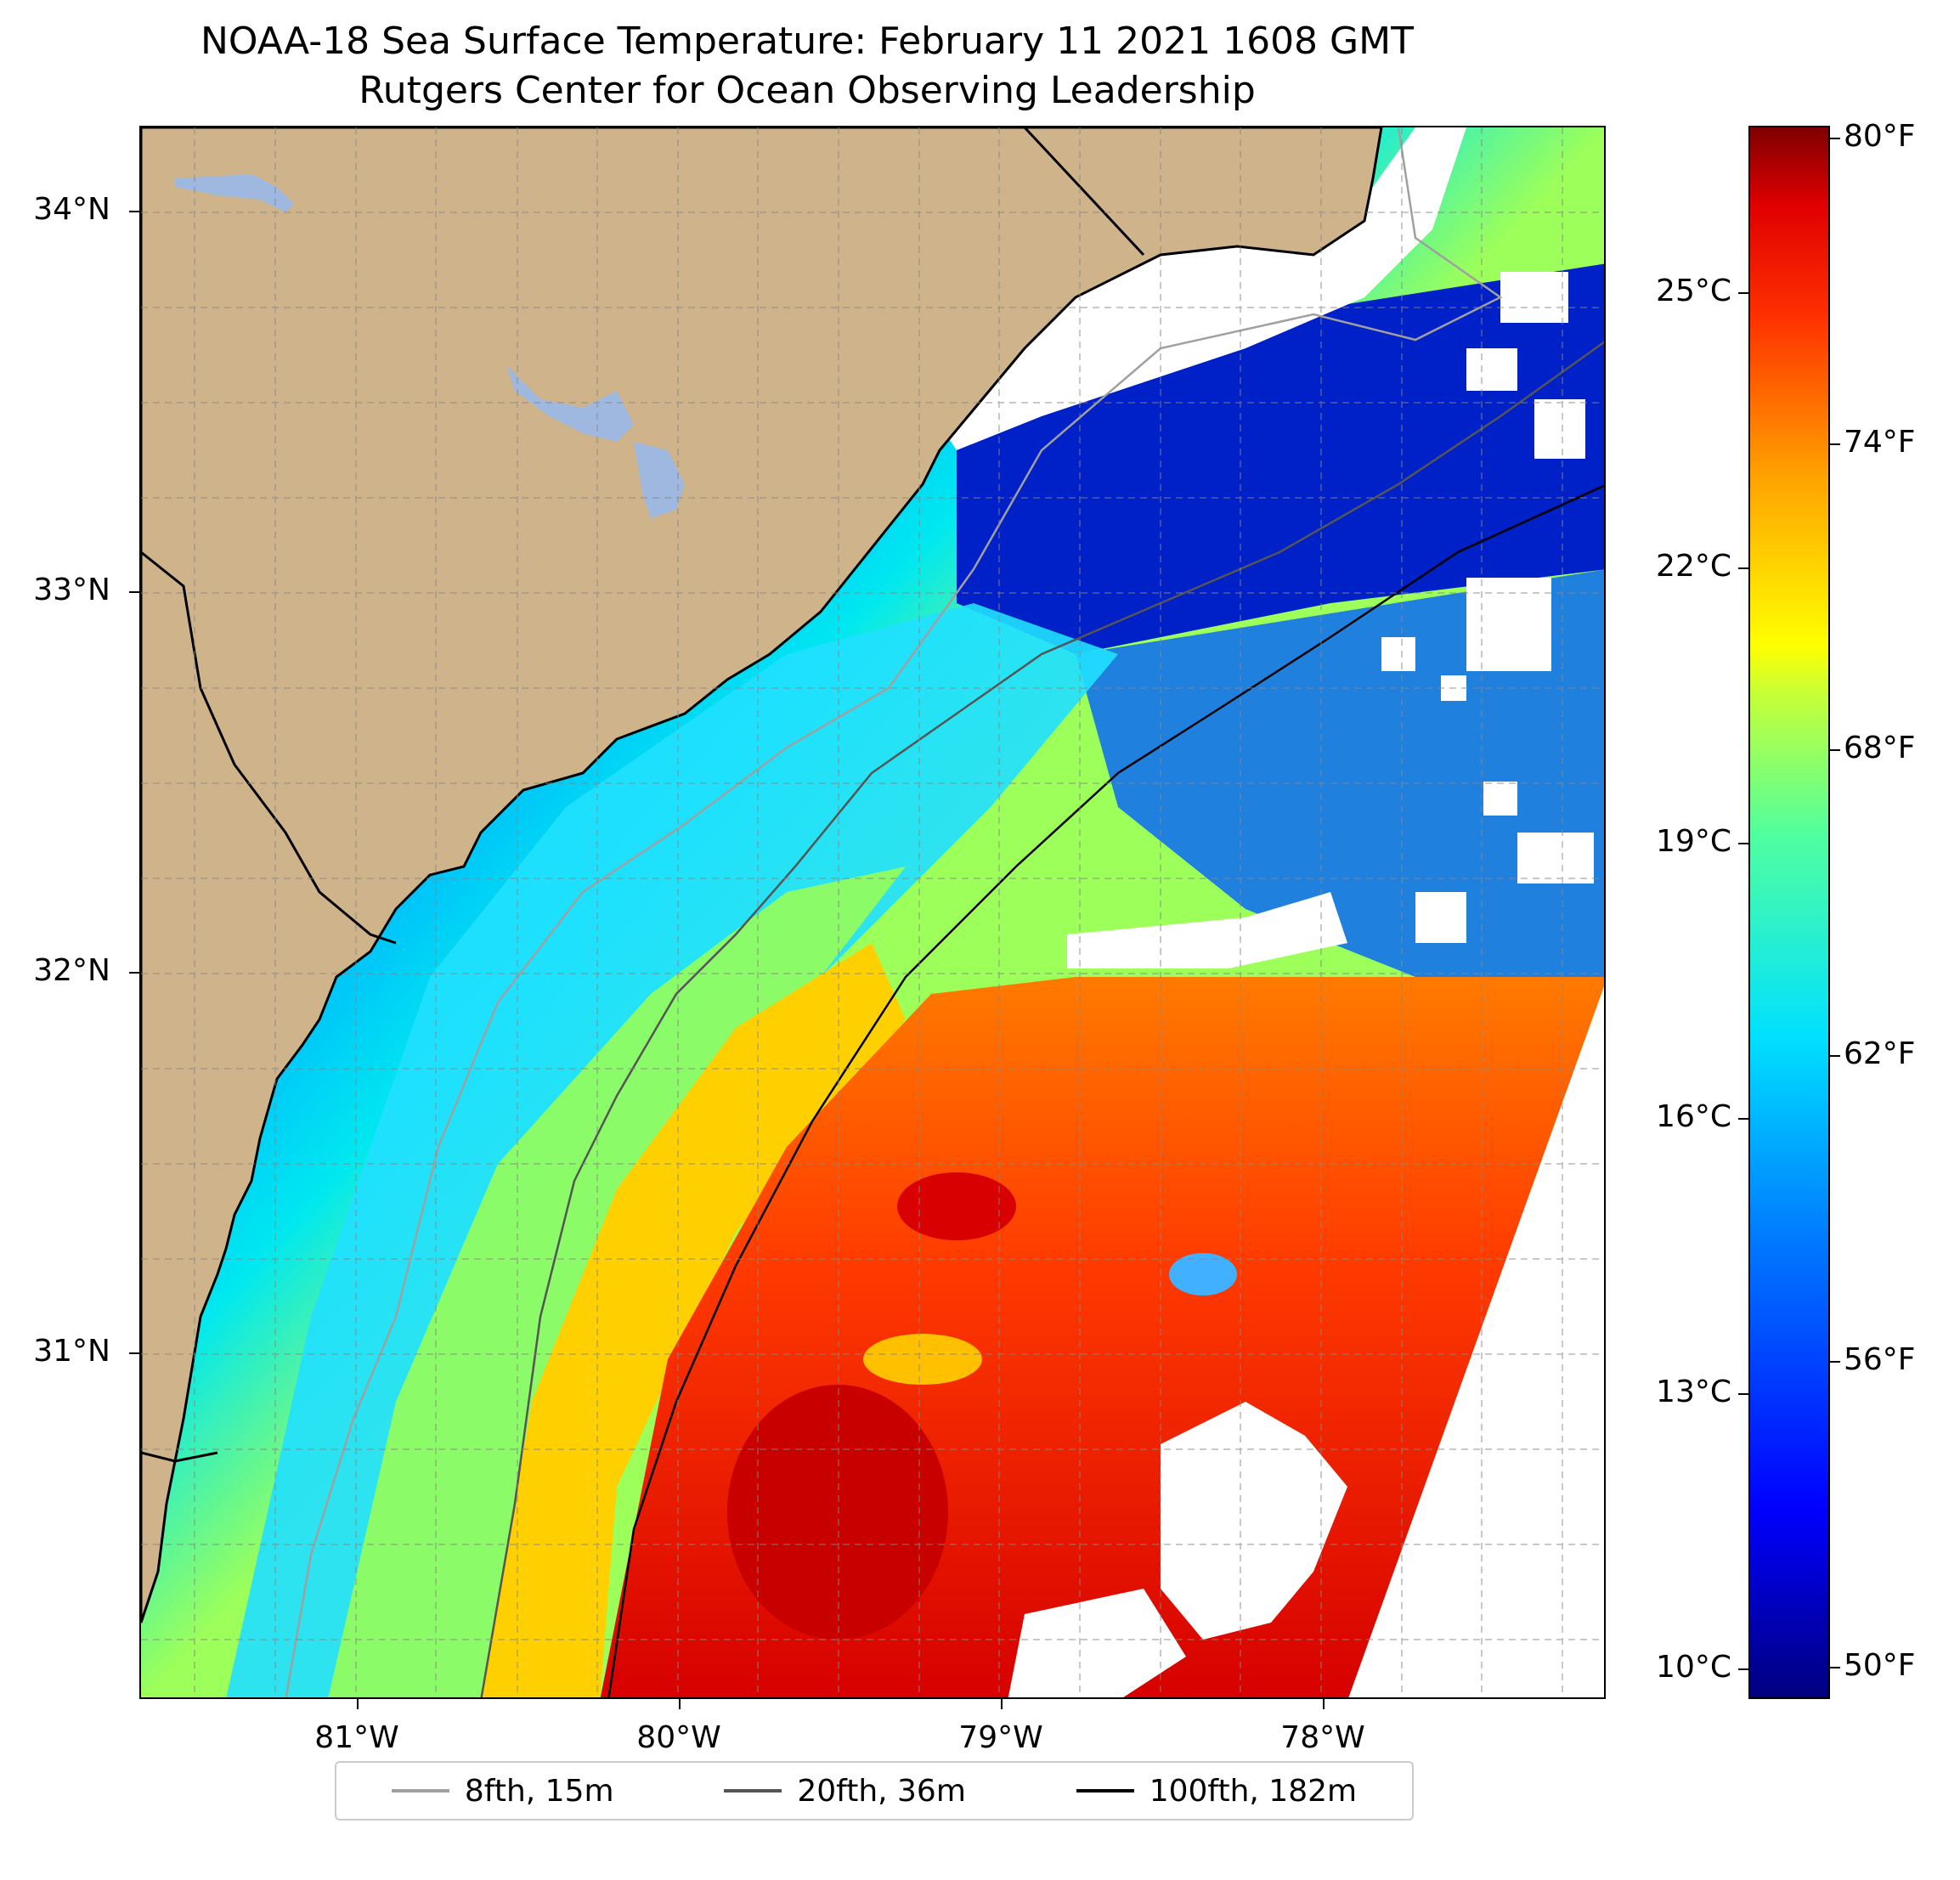 The image size is (1960, 1880). Describe the element at coordinates (1694, 1668) in the screenshot. I see `colorbar-c-label: 10°C` at that location.